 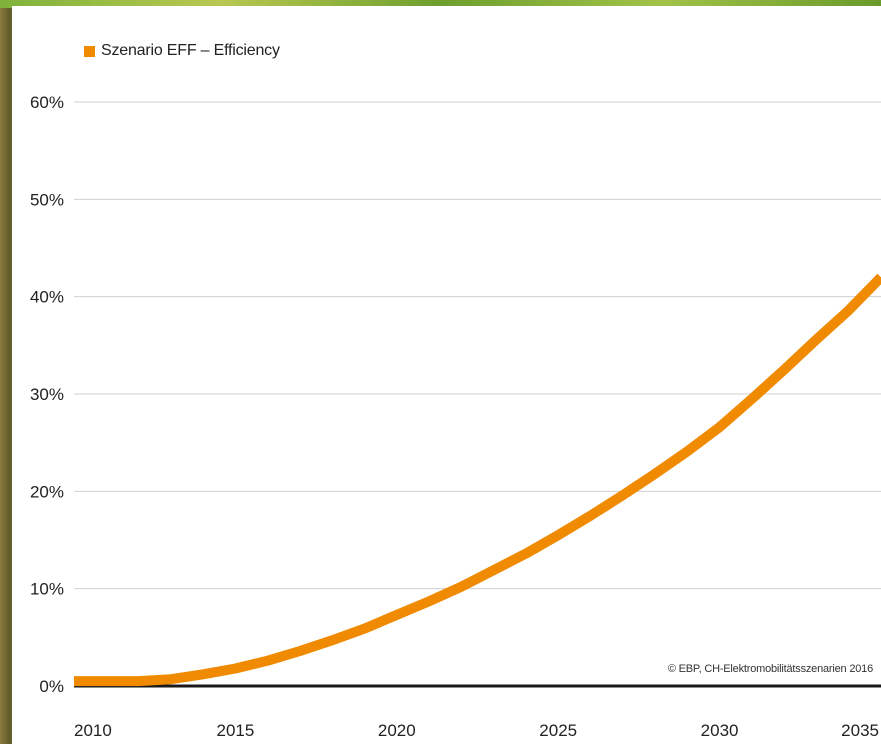 I want to click on x-tick-label: 2010, so click(x=93, y=730).